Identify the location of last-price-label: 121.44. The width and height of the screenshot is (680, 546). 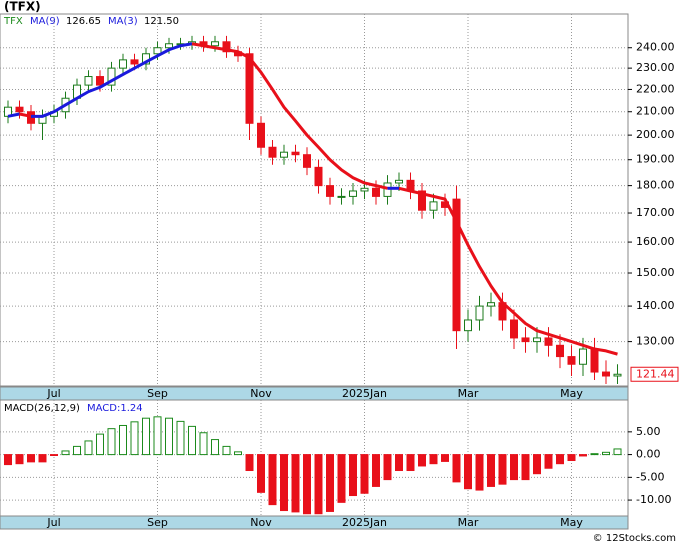
(655, 373).